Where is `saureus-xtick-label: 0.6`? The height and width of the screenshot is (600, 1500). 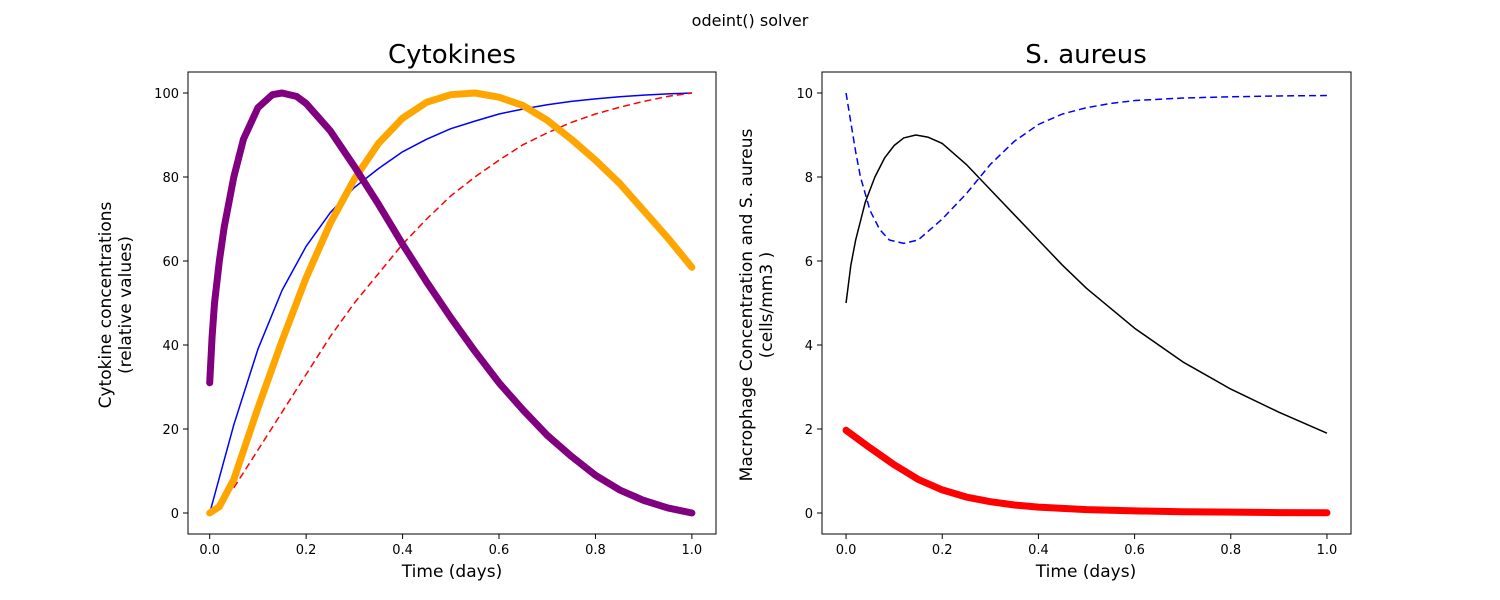
saureus-xtick-label: 0.6 is located at coordinates (1134, 550).